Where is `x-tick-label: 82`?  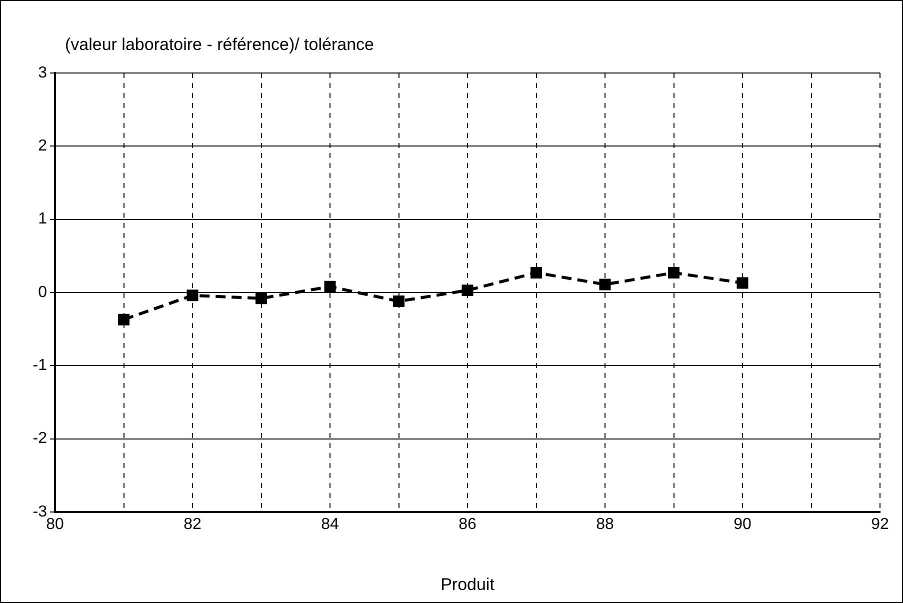
x-tick-label: 82 is located at coordinates (193, 525).